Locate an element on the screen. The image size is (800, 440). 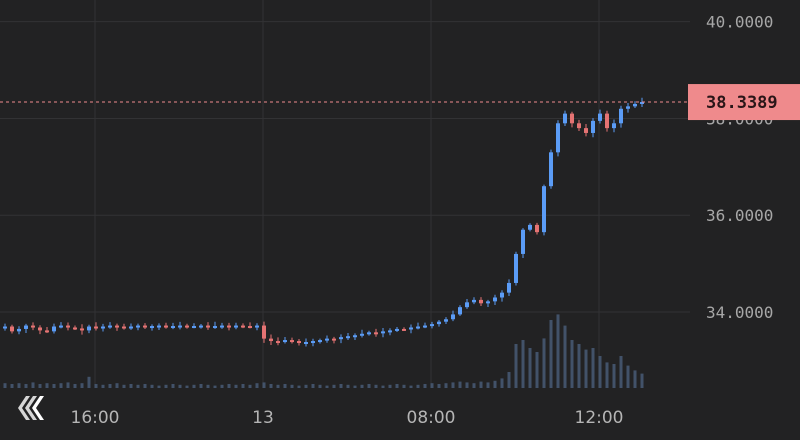
x-tick-label: 13 is located at coordinates (263, 418).